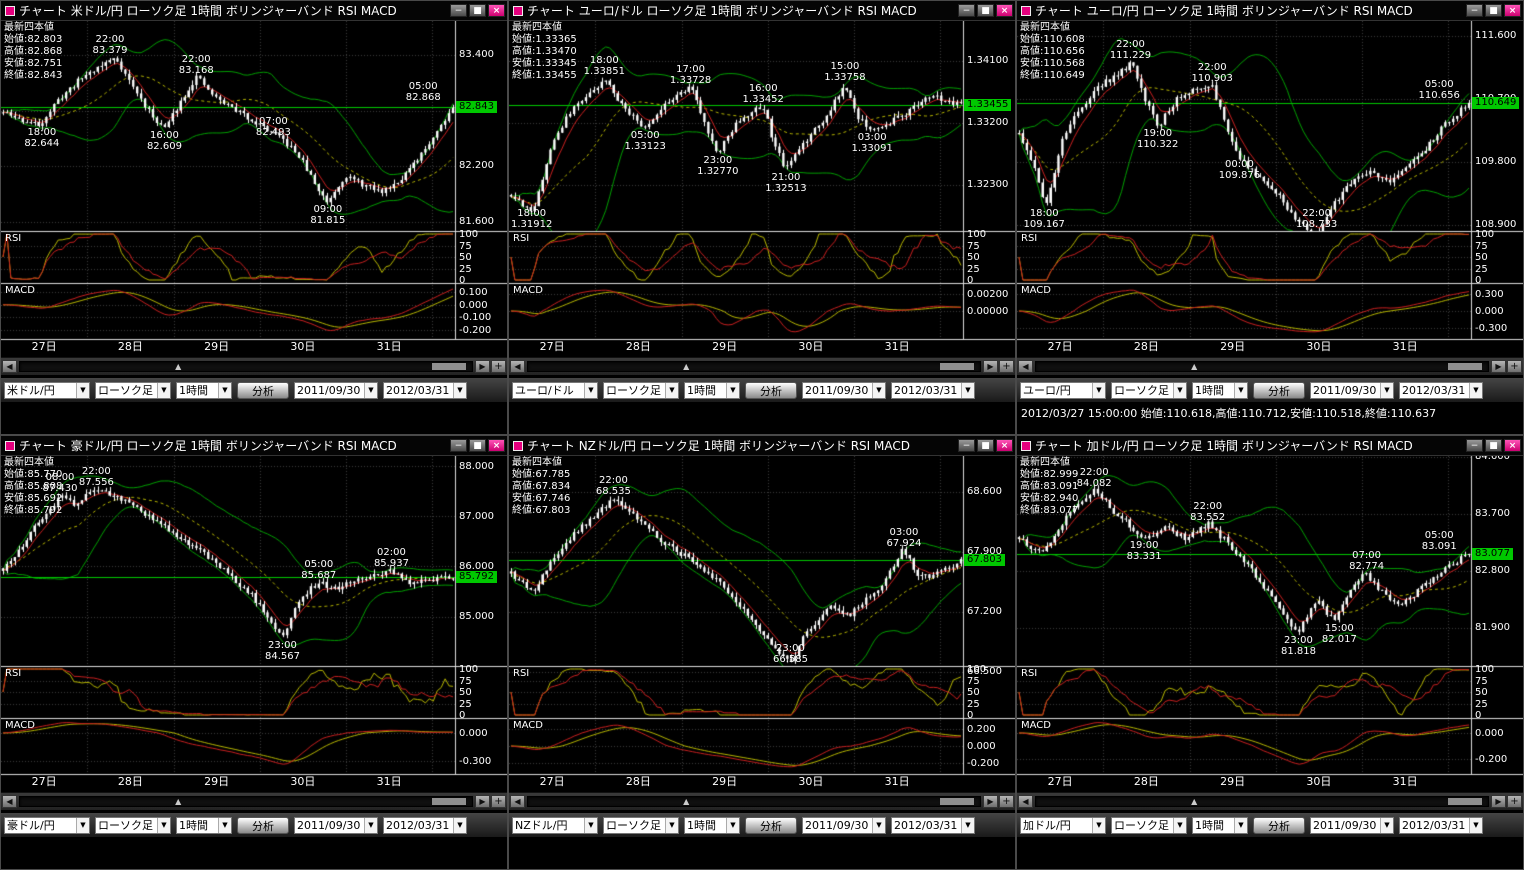 The height and width of the screenshot is (870, 1524). What do you see at coordinates (1063, 390) in the screenshot?
I see `pair-select: ユーロ/円 ▼` at bounding box center [1063, 390].